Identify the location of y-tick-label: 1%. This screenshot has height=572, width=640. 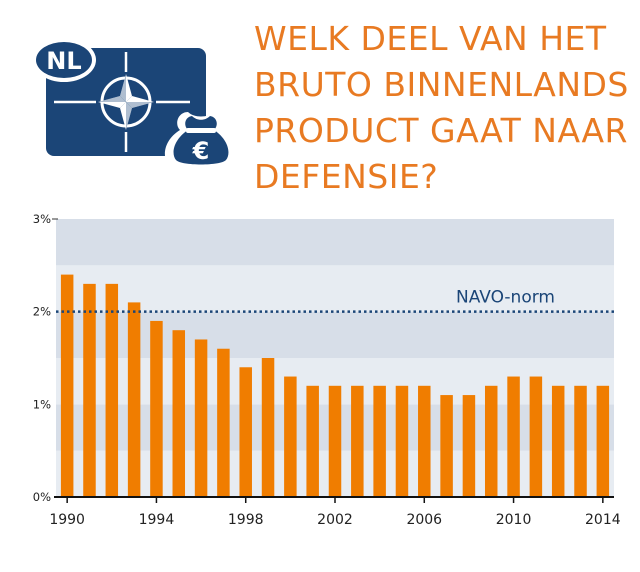
(42, 404).